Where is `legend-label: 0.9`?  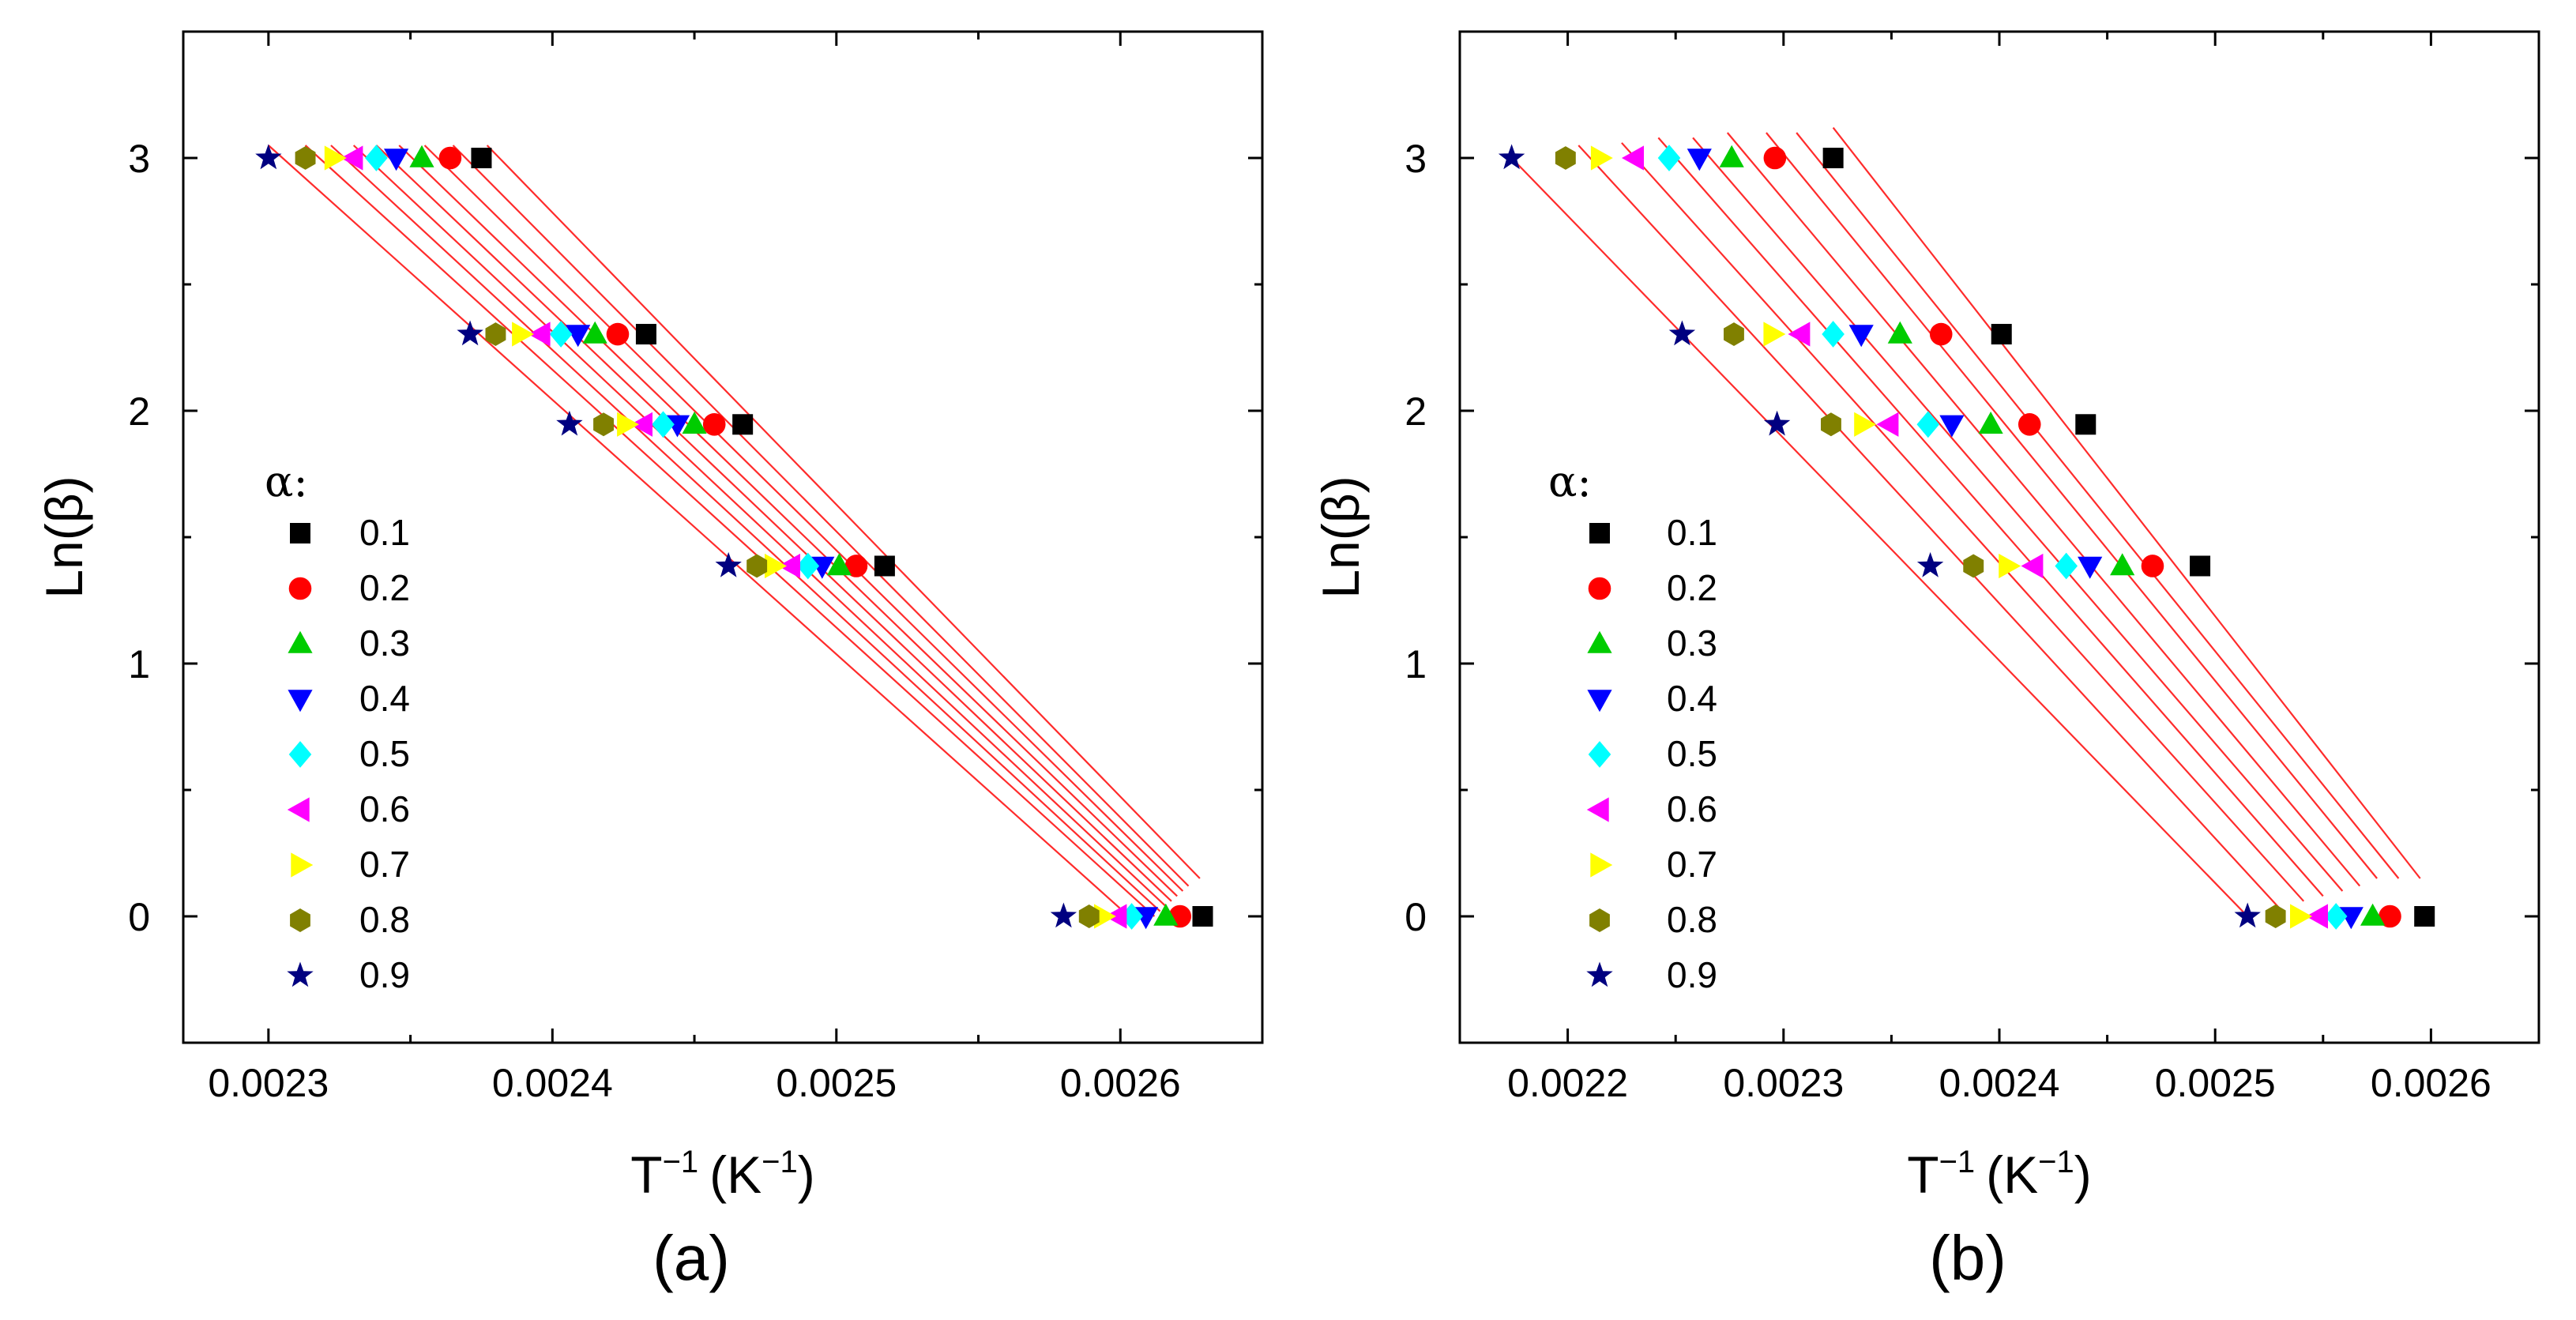
legend-label: 0.9 is located at coordinates (385, 975).